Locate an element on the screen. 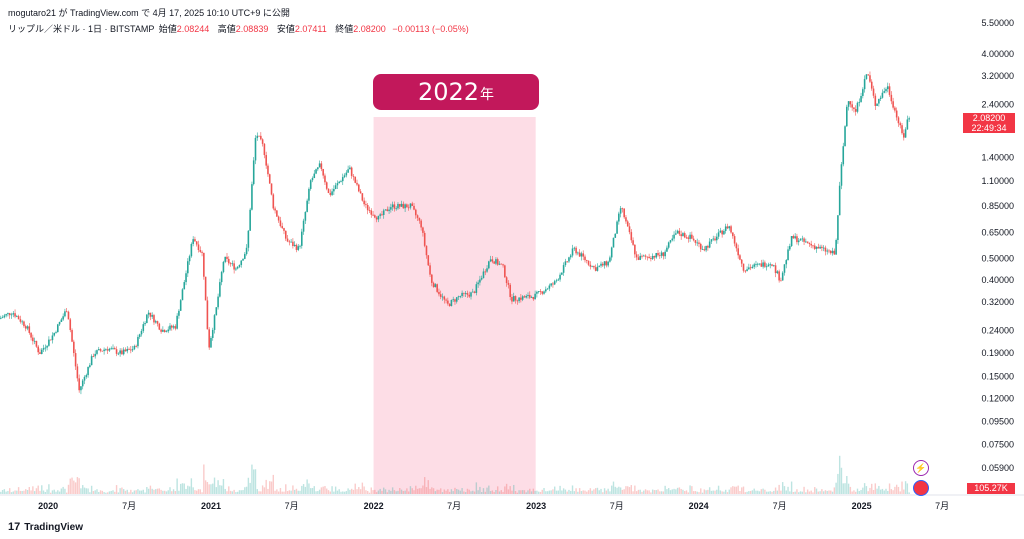 This screenshot has height=539, width=1024. tradingview-footer: 17 TradingView is located at coordinates (45, 527).